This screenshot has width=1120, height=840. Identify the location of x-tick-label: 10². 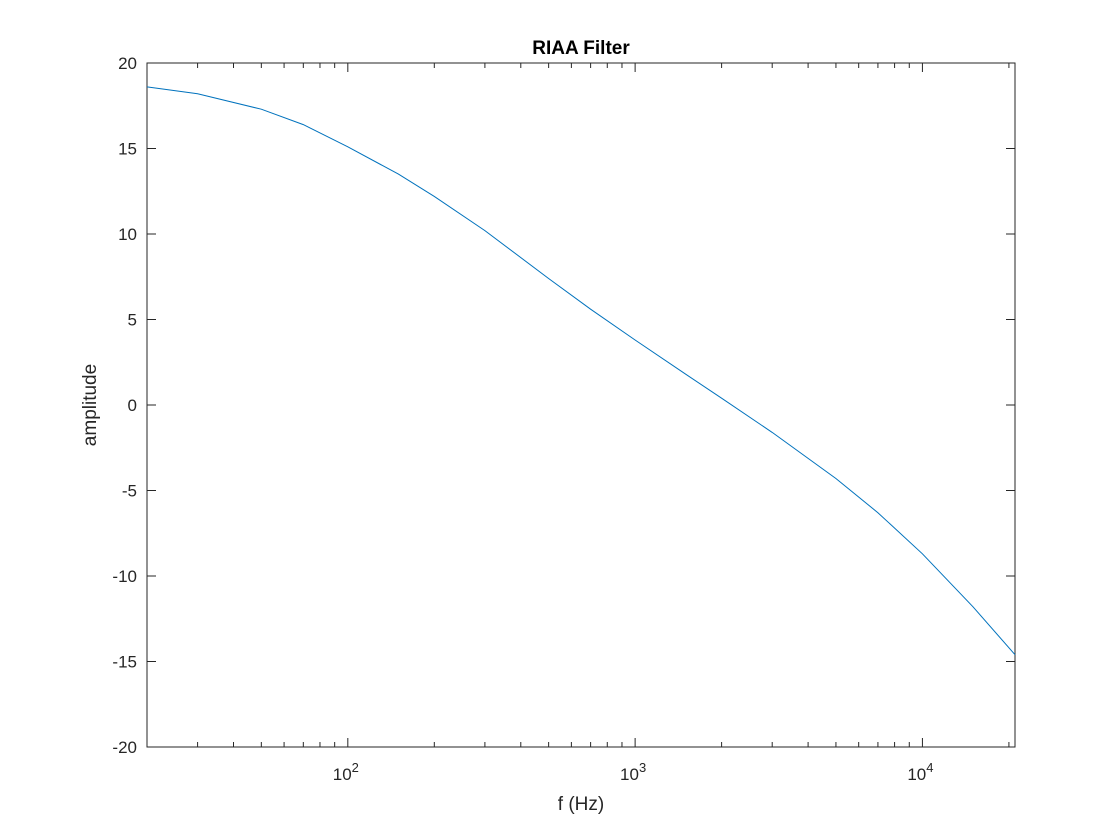
(346, 772).